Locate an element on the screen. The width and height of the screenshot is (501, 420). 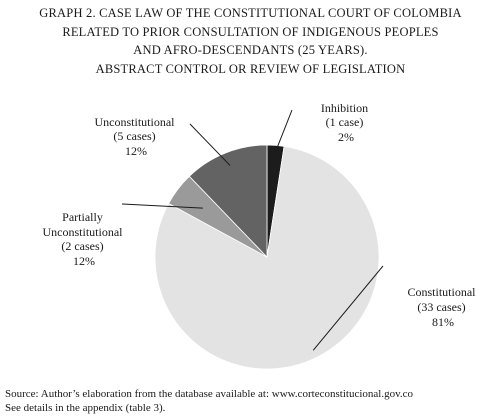
label-inhibition-percent: 2% is located at coordinates (346, 137).